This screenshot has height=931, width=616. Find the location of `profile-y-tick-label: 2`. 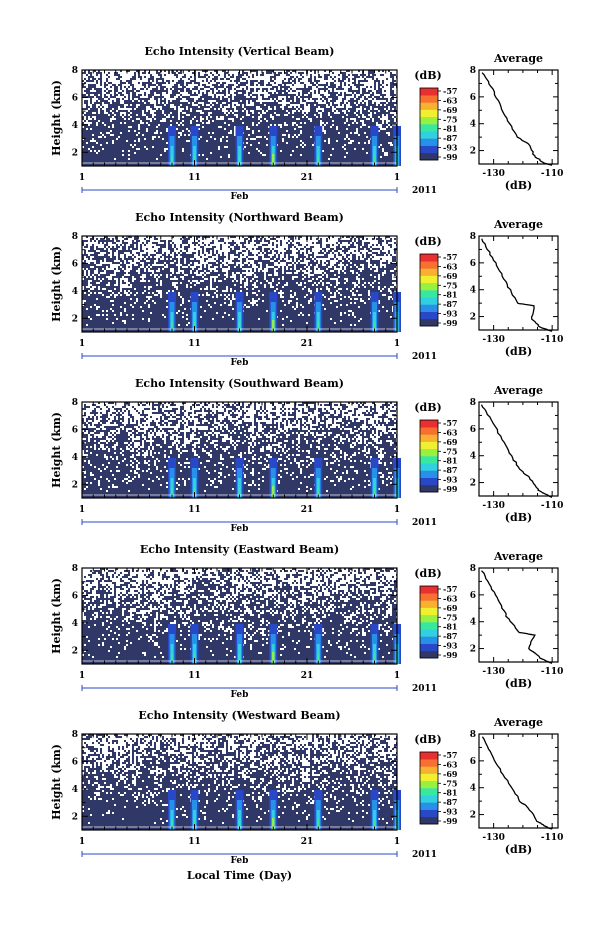

profile-y-tick-label: 2 is located at coordinates (473, 816).